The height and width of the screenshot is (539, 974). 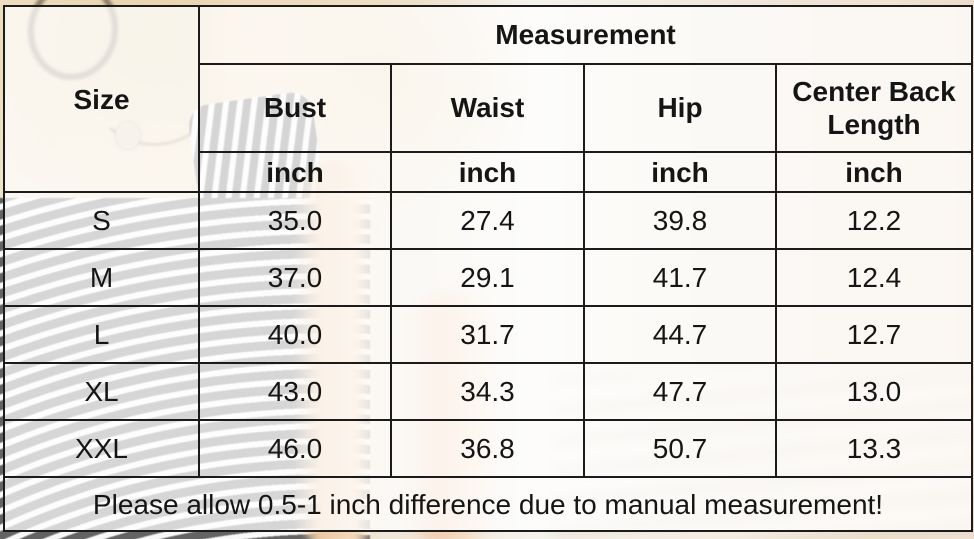 What do you see at coordinates (680, 449) in the screenshot?
I see `hip-value: 50.7` at bounding box center [680, 449].